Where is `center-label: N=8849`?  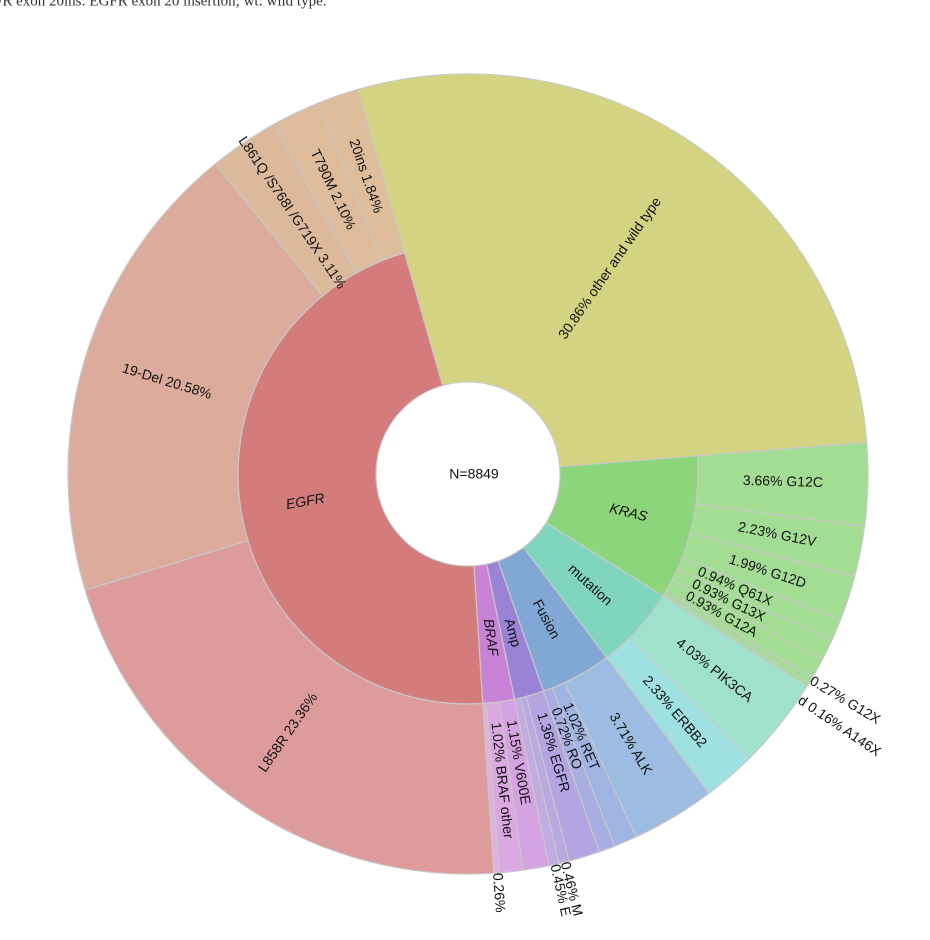 center-label: N=8849 is located at coordinates (474, 474).